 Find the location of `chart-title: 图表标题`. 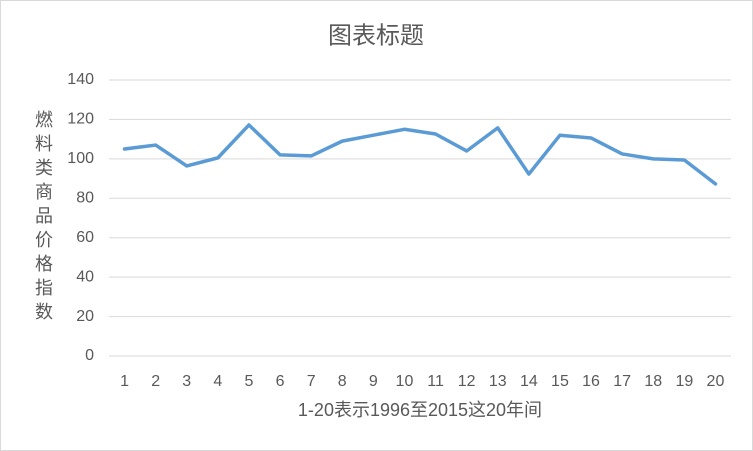

chart-title: 图表标题 is located at coordinates (376, 35).